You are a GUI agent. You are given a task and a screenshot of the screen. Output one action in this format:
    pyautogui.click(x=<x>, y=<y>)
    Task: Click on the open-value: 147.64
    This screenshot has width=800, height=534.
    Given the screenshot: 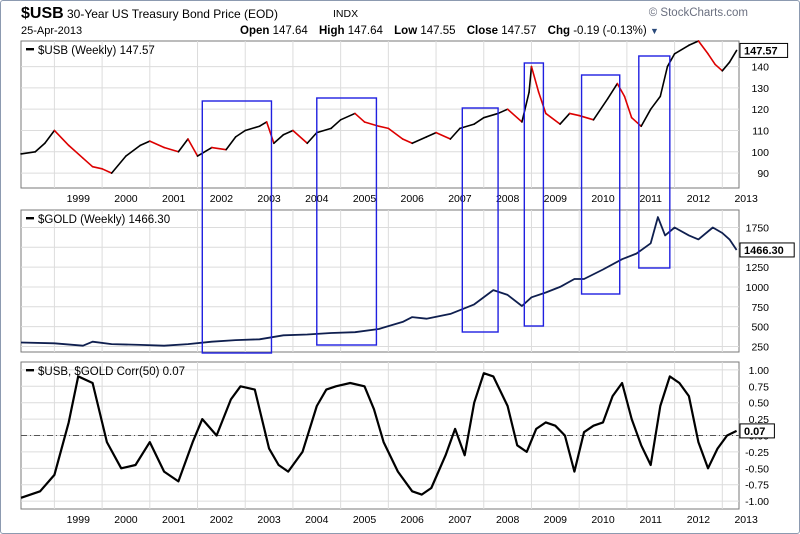 What is the action you would take?
    pyautogui.click(x=290, y=31)
    